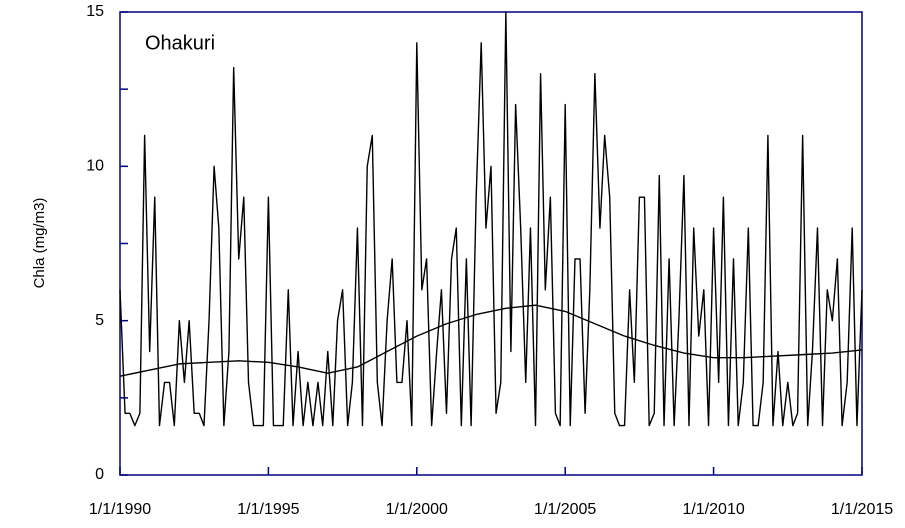 This screenshot has width=905, height=528. I want to click on annotation: Ohakuri, so click(180, 43).